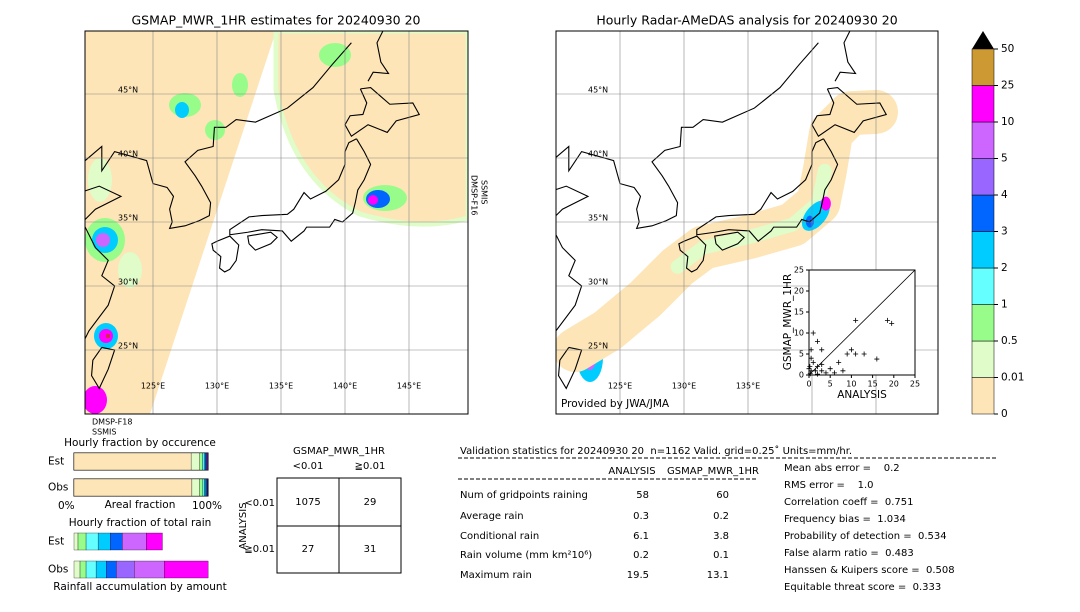  What do you see at coordinates (140, 505) in the screenshot?
I see `x-axis-label: Areal fraction` at bounding box center [140, 505].